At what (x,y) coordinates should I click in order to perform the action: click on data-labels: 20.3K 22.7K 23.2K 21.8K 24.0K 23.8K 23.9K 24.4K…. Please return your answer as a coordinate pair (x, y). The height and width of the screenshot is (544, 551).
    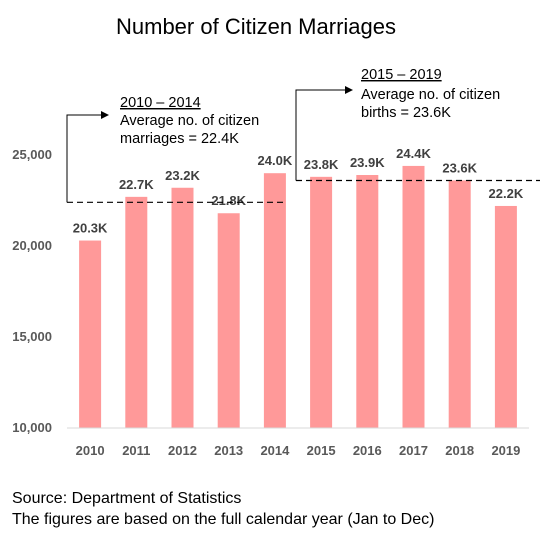
    Looking at the image, I should click on (298, 191).